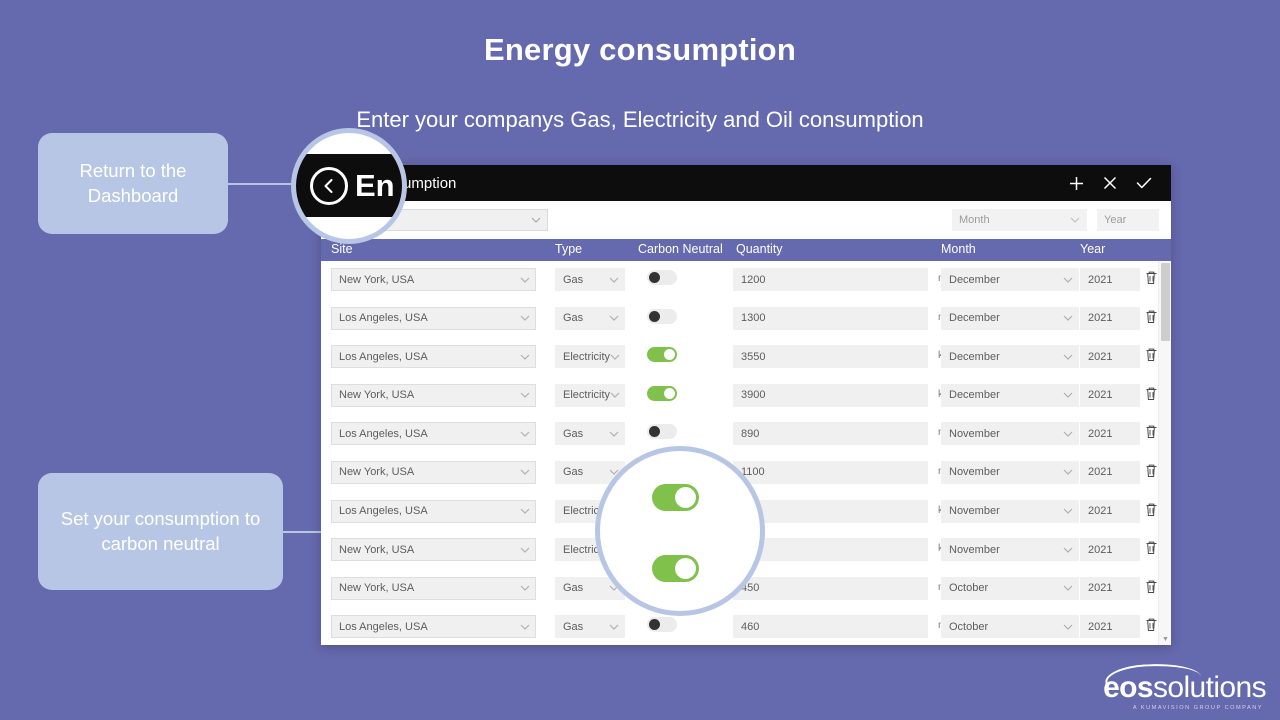  What do you see at coordinates (958, 249) in the screenshot?
I see `column-header-month: Month` at bounding box center [958, 249].